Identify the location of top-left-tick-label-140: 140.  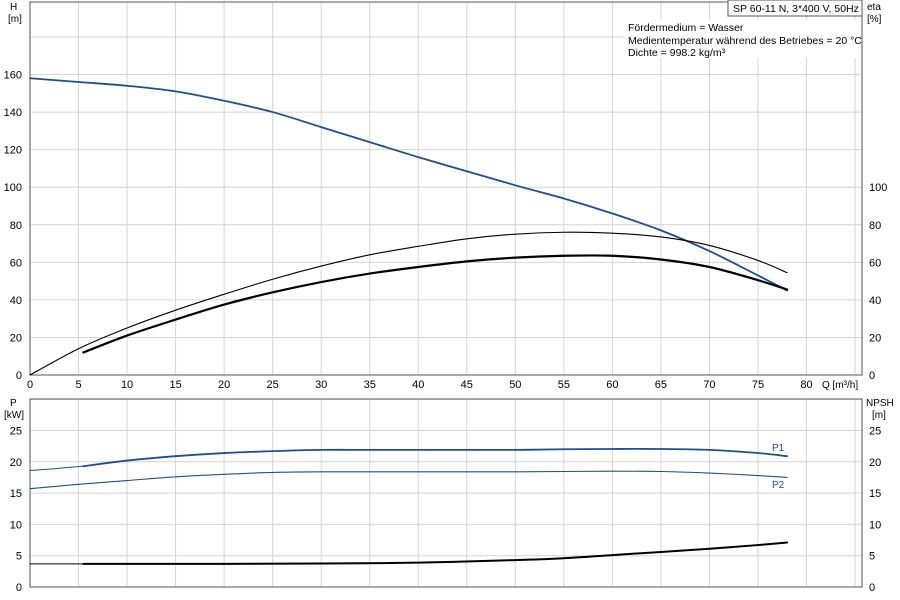
(13, 113).